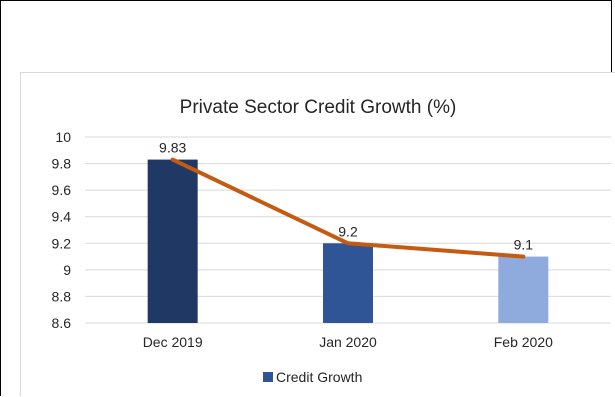 Image resolution: width=615 pixels, height=397 pixels. What do you see at coordinates (524, 245) in the screenshot?
I see `data-label: 9.1` at bounding box center [524, 245].